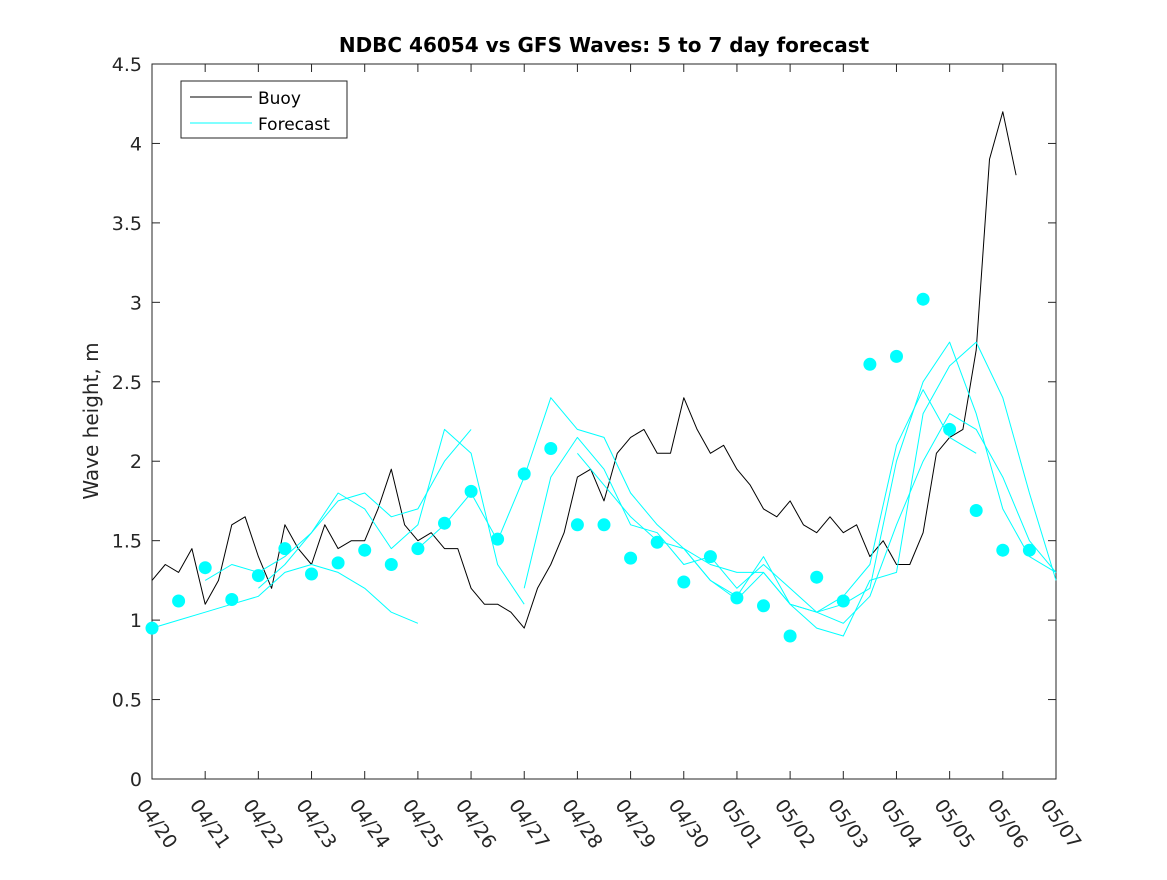 The height and width of the screenshot is (880, 1167). I want to click on y-tick-label: 0, so click(136, 780).